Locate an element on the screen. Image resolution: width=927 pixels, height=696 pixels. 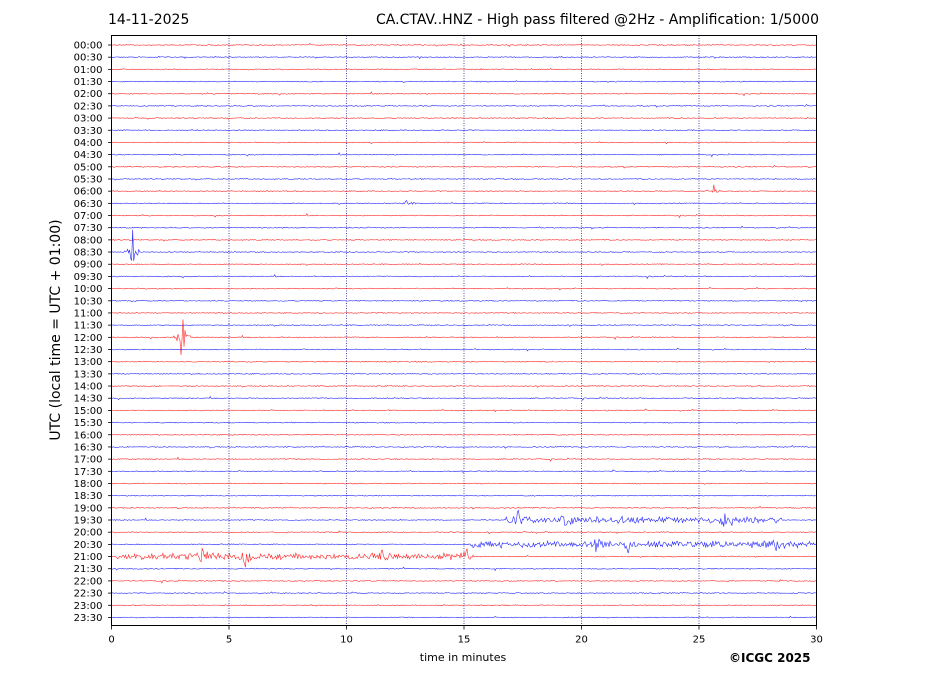
y-tick-label-0500: 05:00 is located at coordinates (88, 167).